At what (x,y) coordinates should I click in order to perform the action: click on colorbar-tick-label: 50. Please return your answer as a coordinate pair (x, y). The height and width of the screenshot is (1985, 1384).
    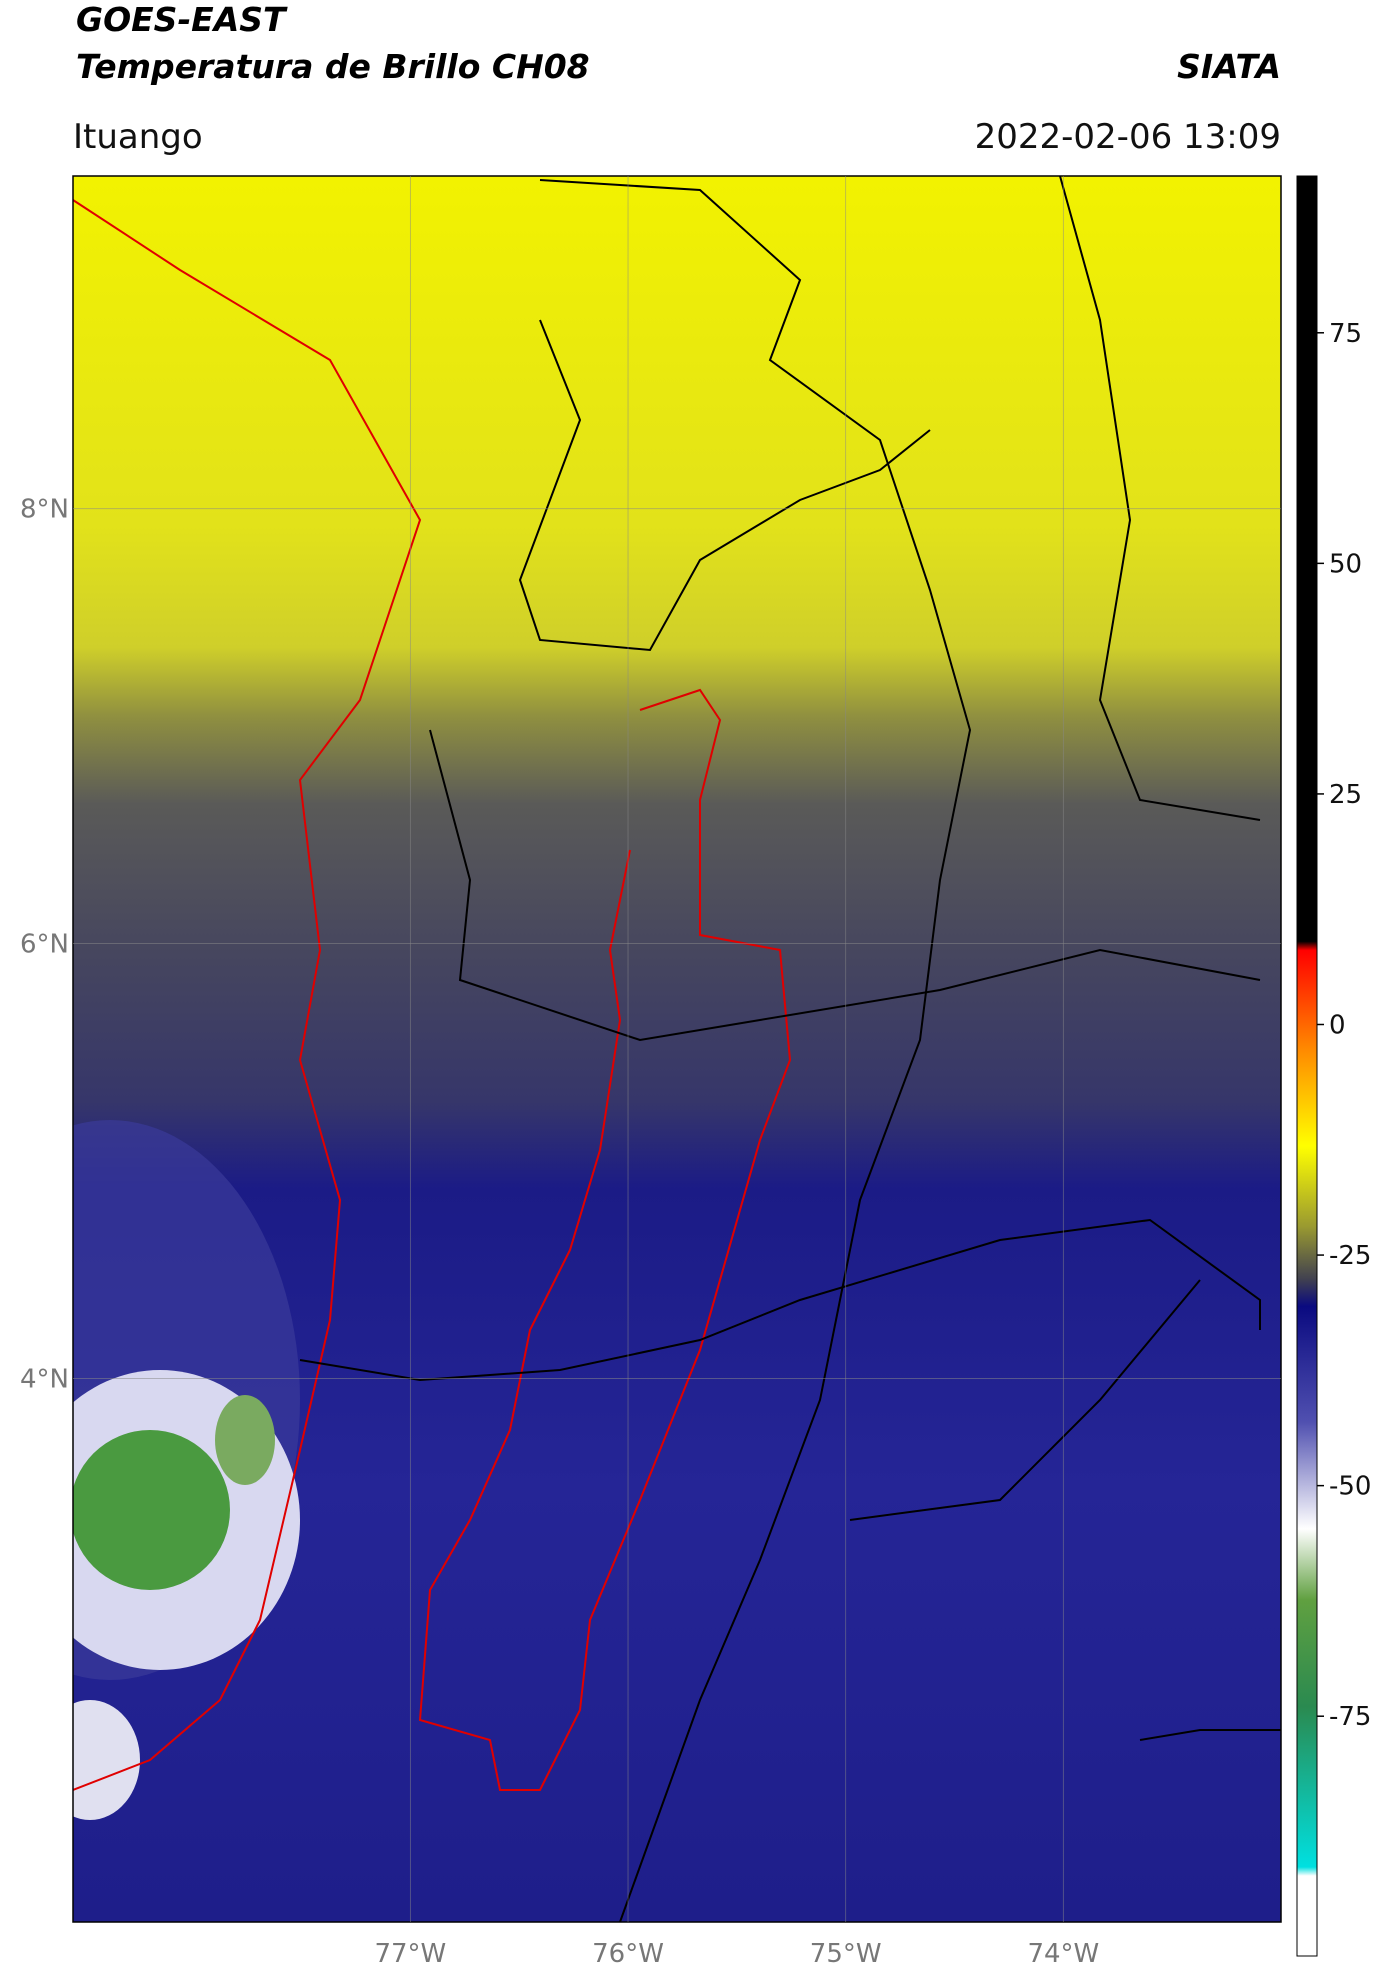
    Looking at the image, I should click on (1345, 564).